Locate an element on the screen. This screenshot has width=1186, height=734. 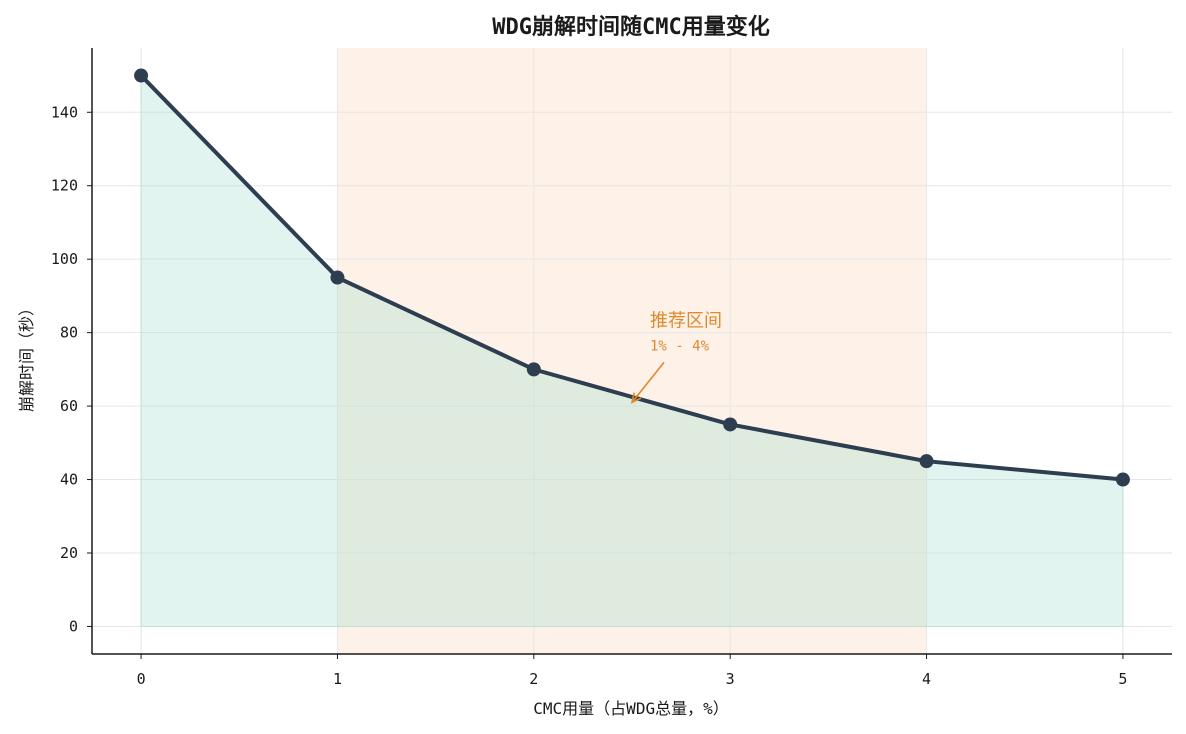
y-tick-label: 100 is located at coordinates (64, 259).